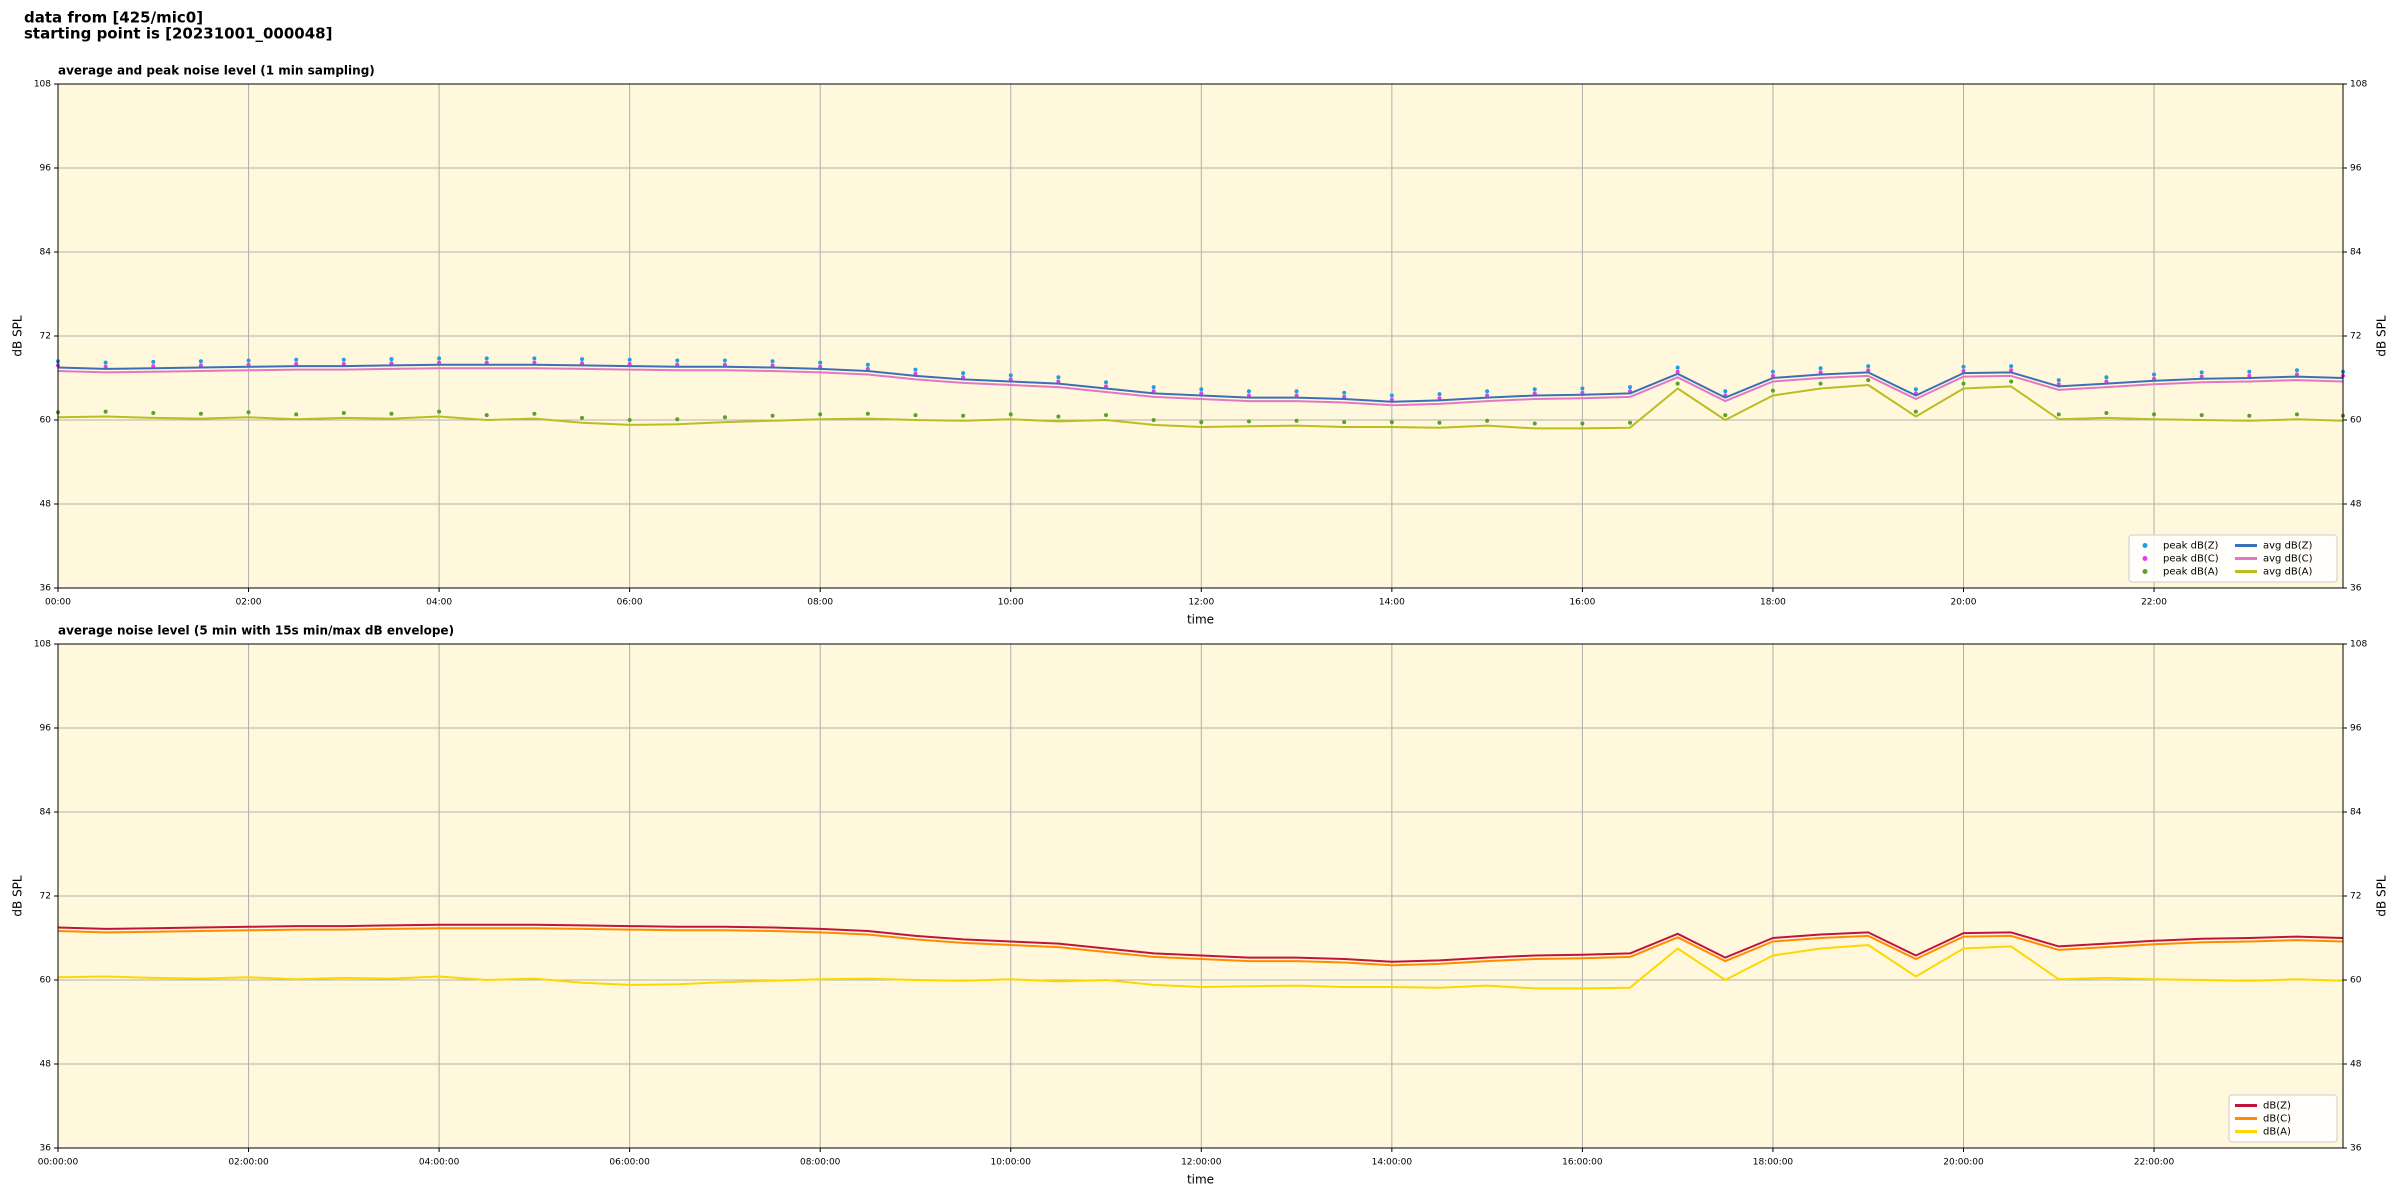 Image resolution: width=2400 pixels, height=1200 pixels. I want to click on legend-label: avg dB(C), so click(2288, 559).